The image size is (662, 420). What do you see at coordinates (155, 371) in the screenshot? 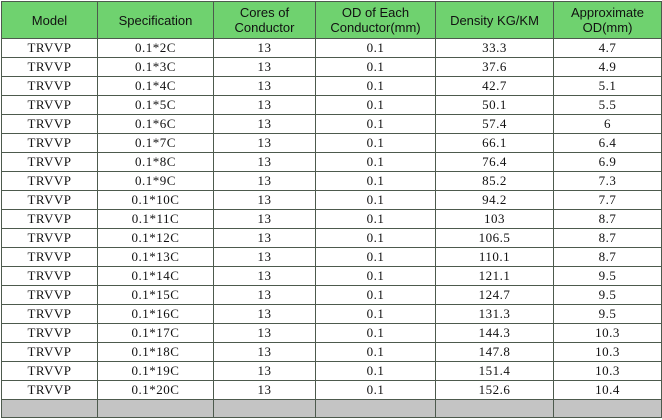
I see `table-cell: 0.1*19C` at bounding box center [155, 371].